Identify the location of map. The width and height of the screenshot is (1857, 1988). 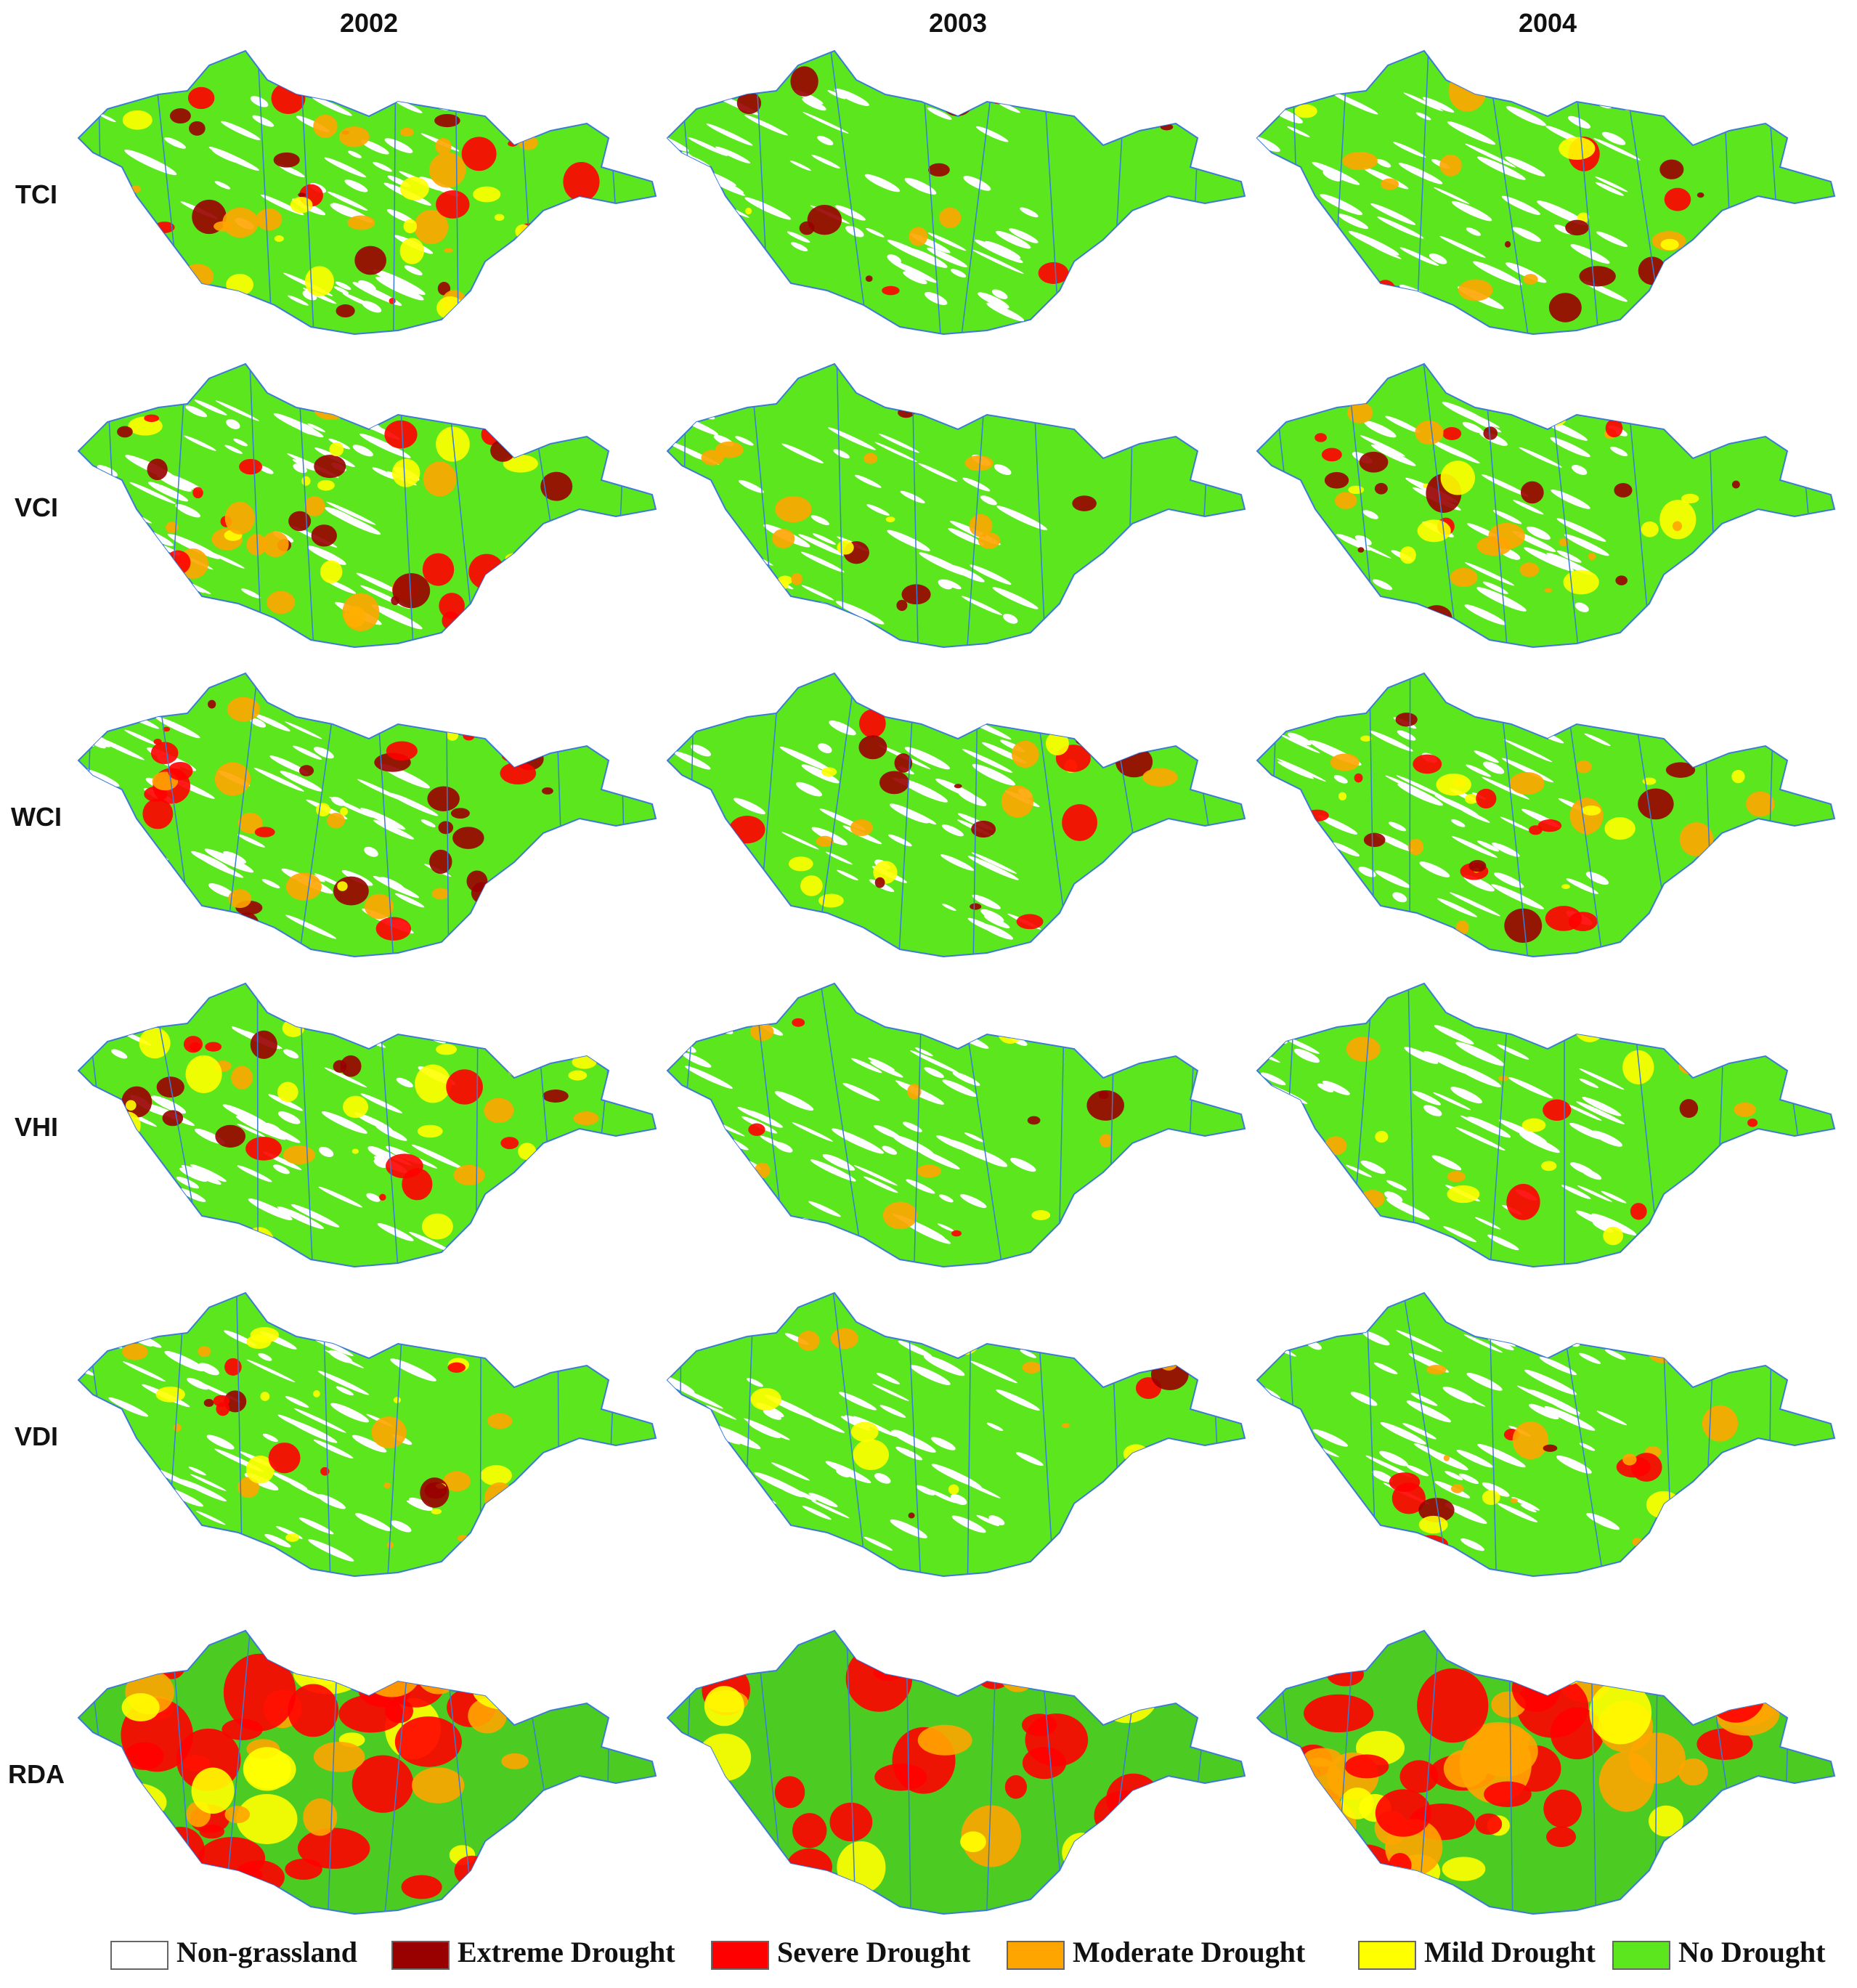
(956, 192).